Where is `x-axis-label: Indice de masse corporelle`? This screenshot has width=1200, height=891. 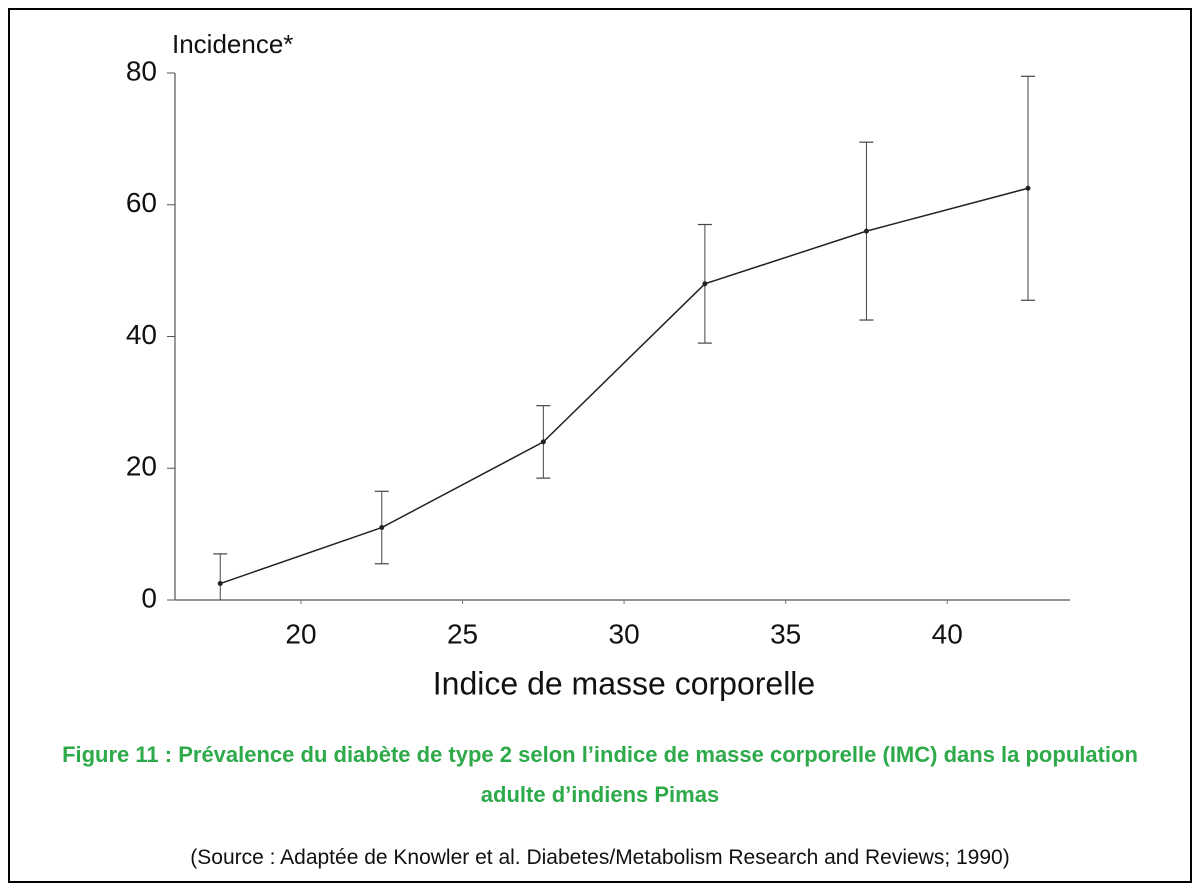 x-axis-label: Indice de masse corporelle is located at coordinates (624, 683).